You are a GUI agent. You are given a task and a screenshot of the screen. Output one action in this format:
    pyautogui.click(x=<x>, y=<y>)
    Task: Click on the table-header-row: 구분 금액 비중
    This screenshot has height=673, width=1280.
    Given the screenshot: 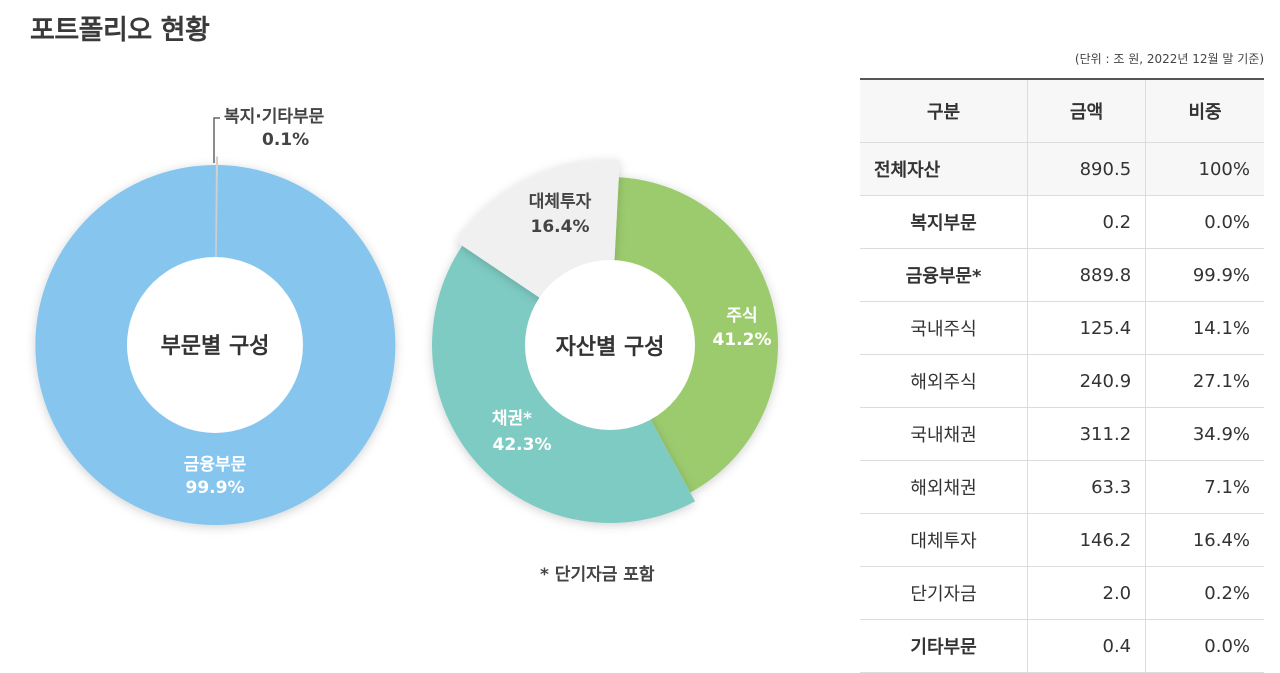 What is the action you would take?
    pyautogui.click(x=1062, y=110)
    